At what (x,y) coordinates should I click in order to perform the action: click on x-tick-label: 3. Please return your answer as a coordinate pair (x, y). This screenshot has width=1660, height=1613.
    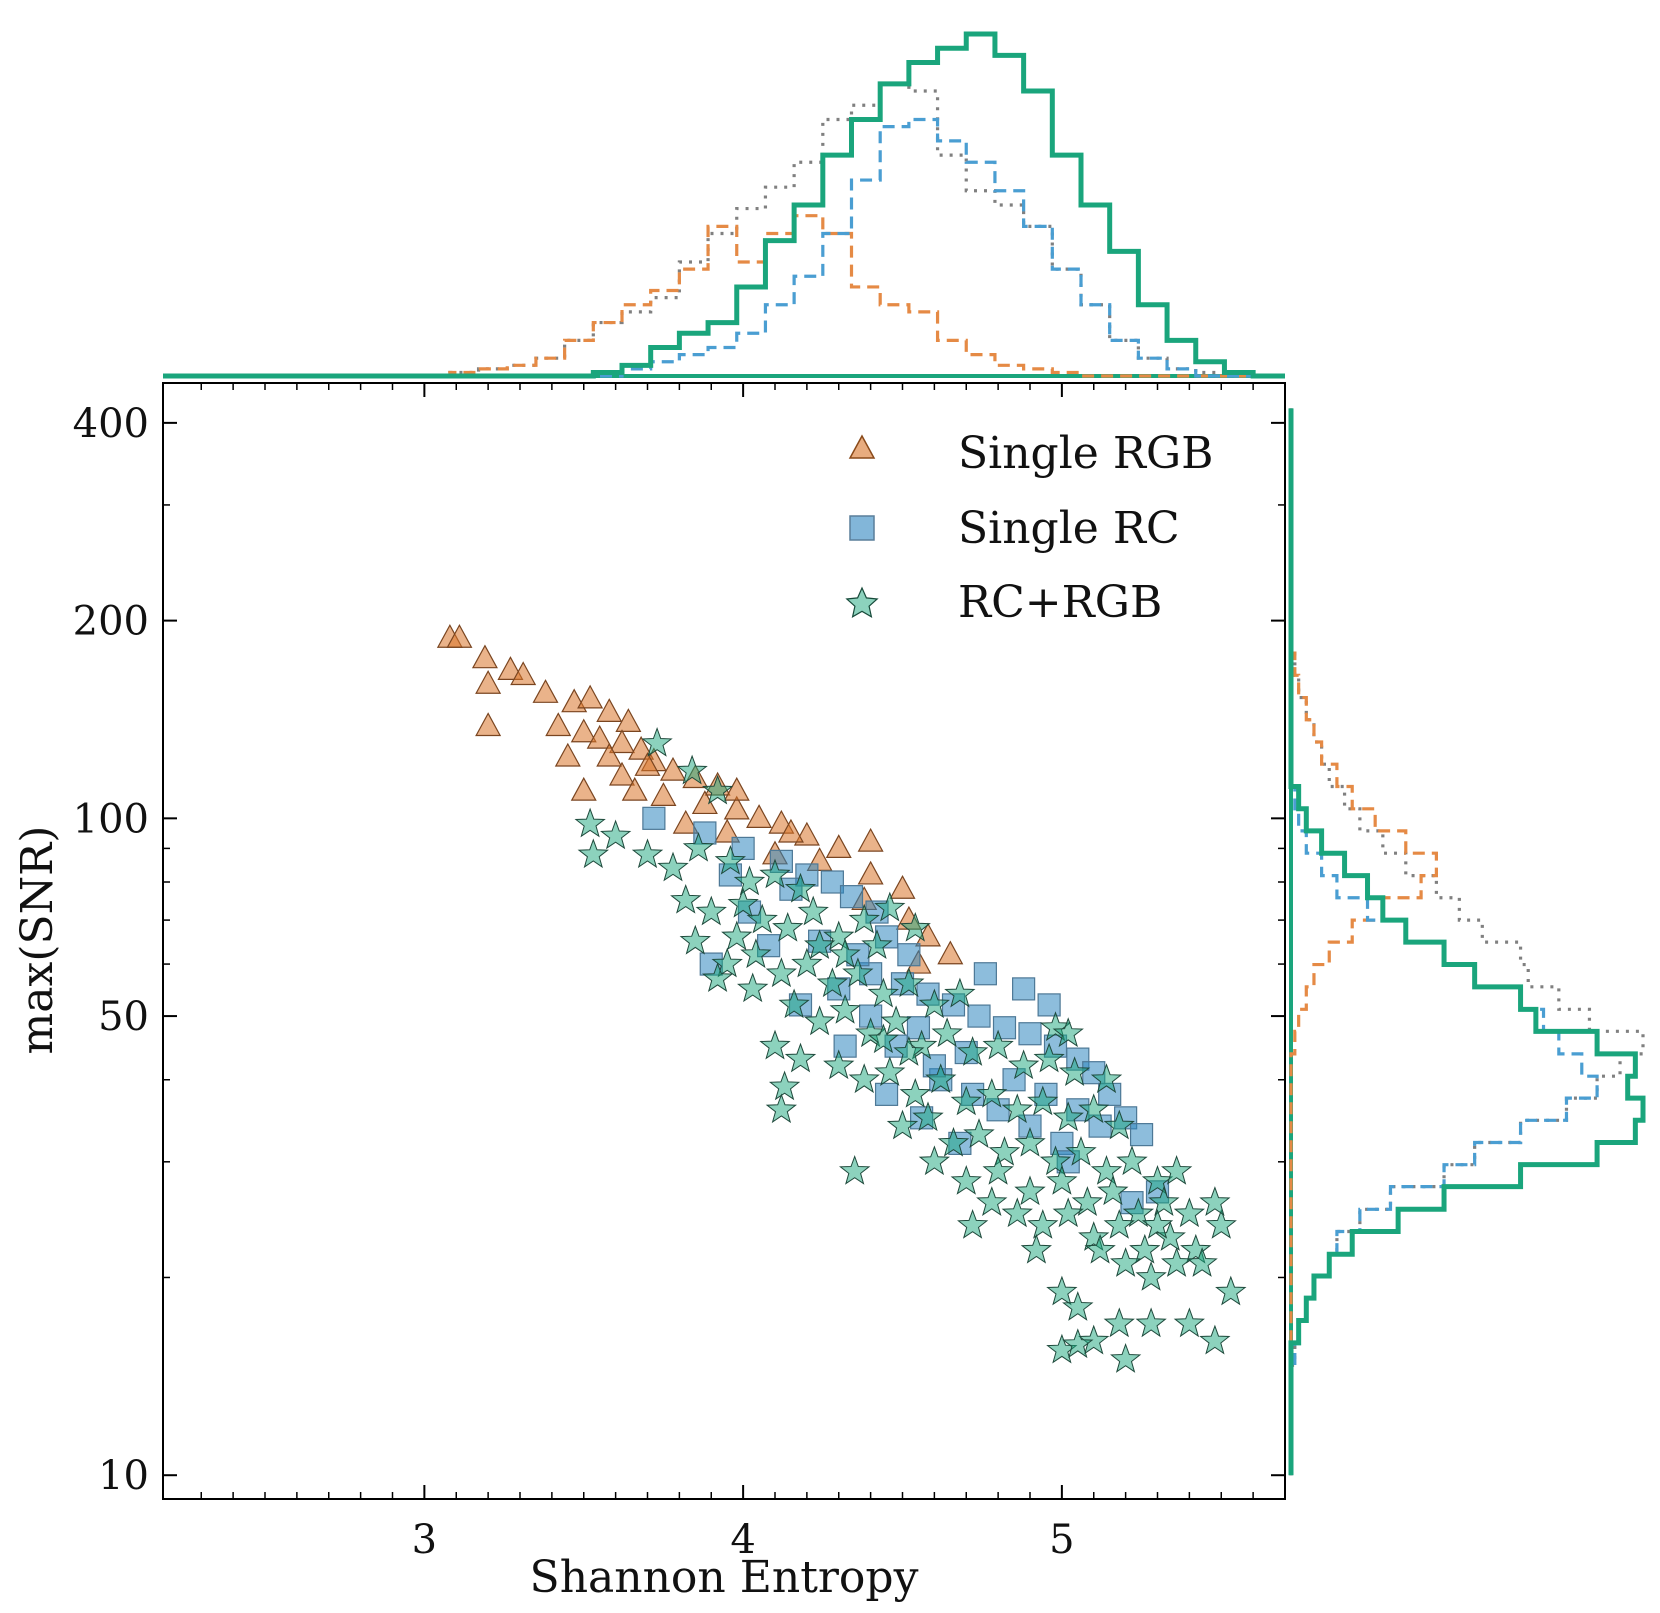
    Looking at the image, I should click on (424, 1540).